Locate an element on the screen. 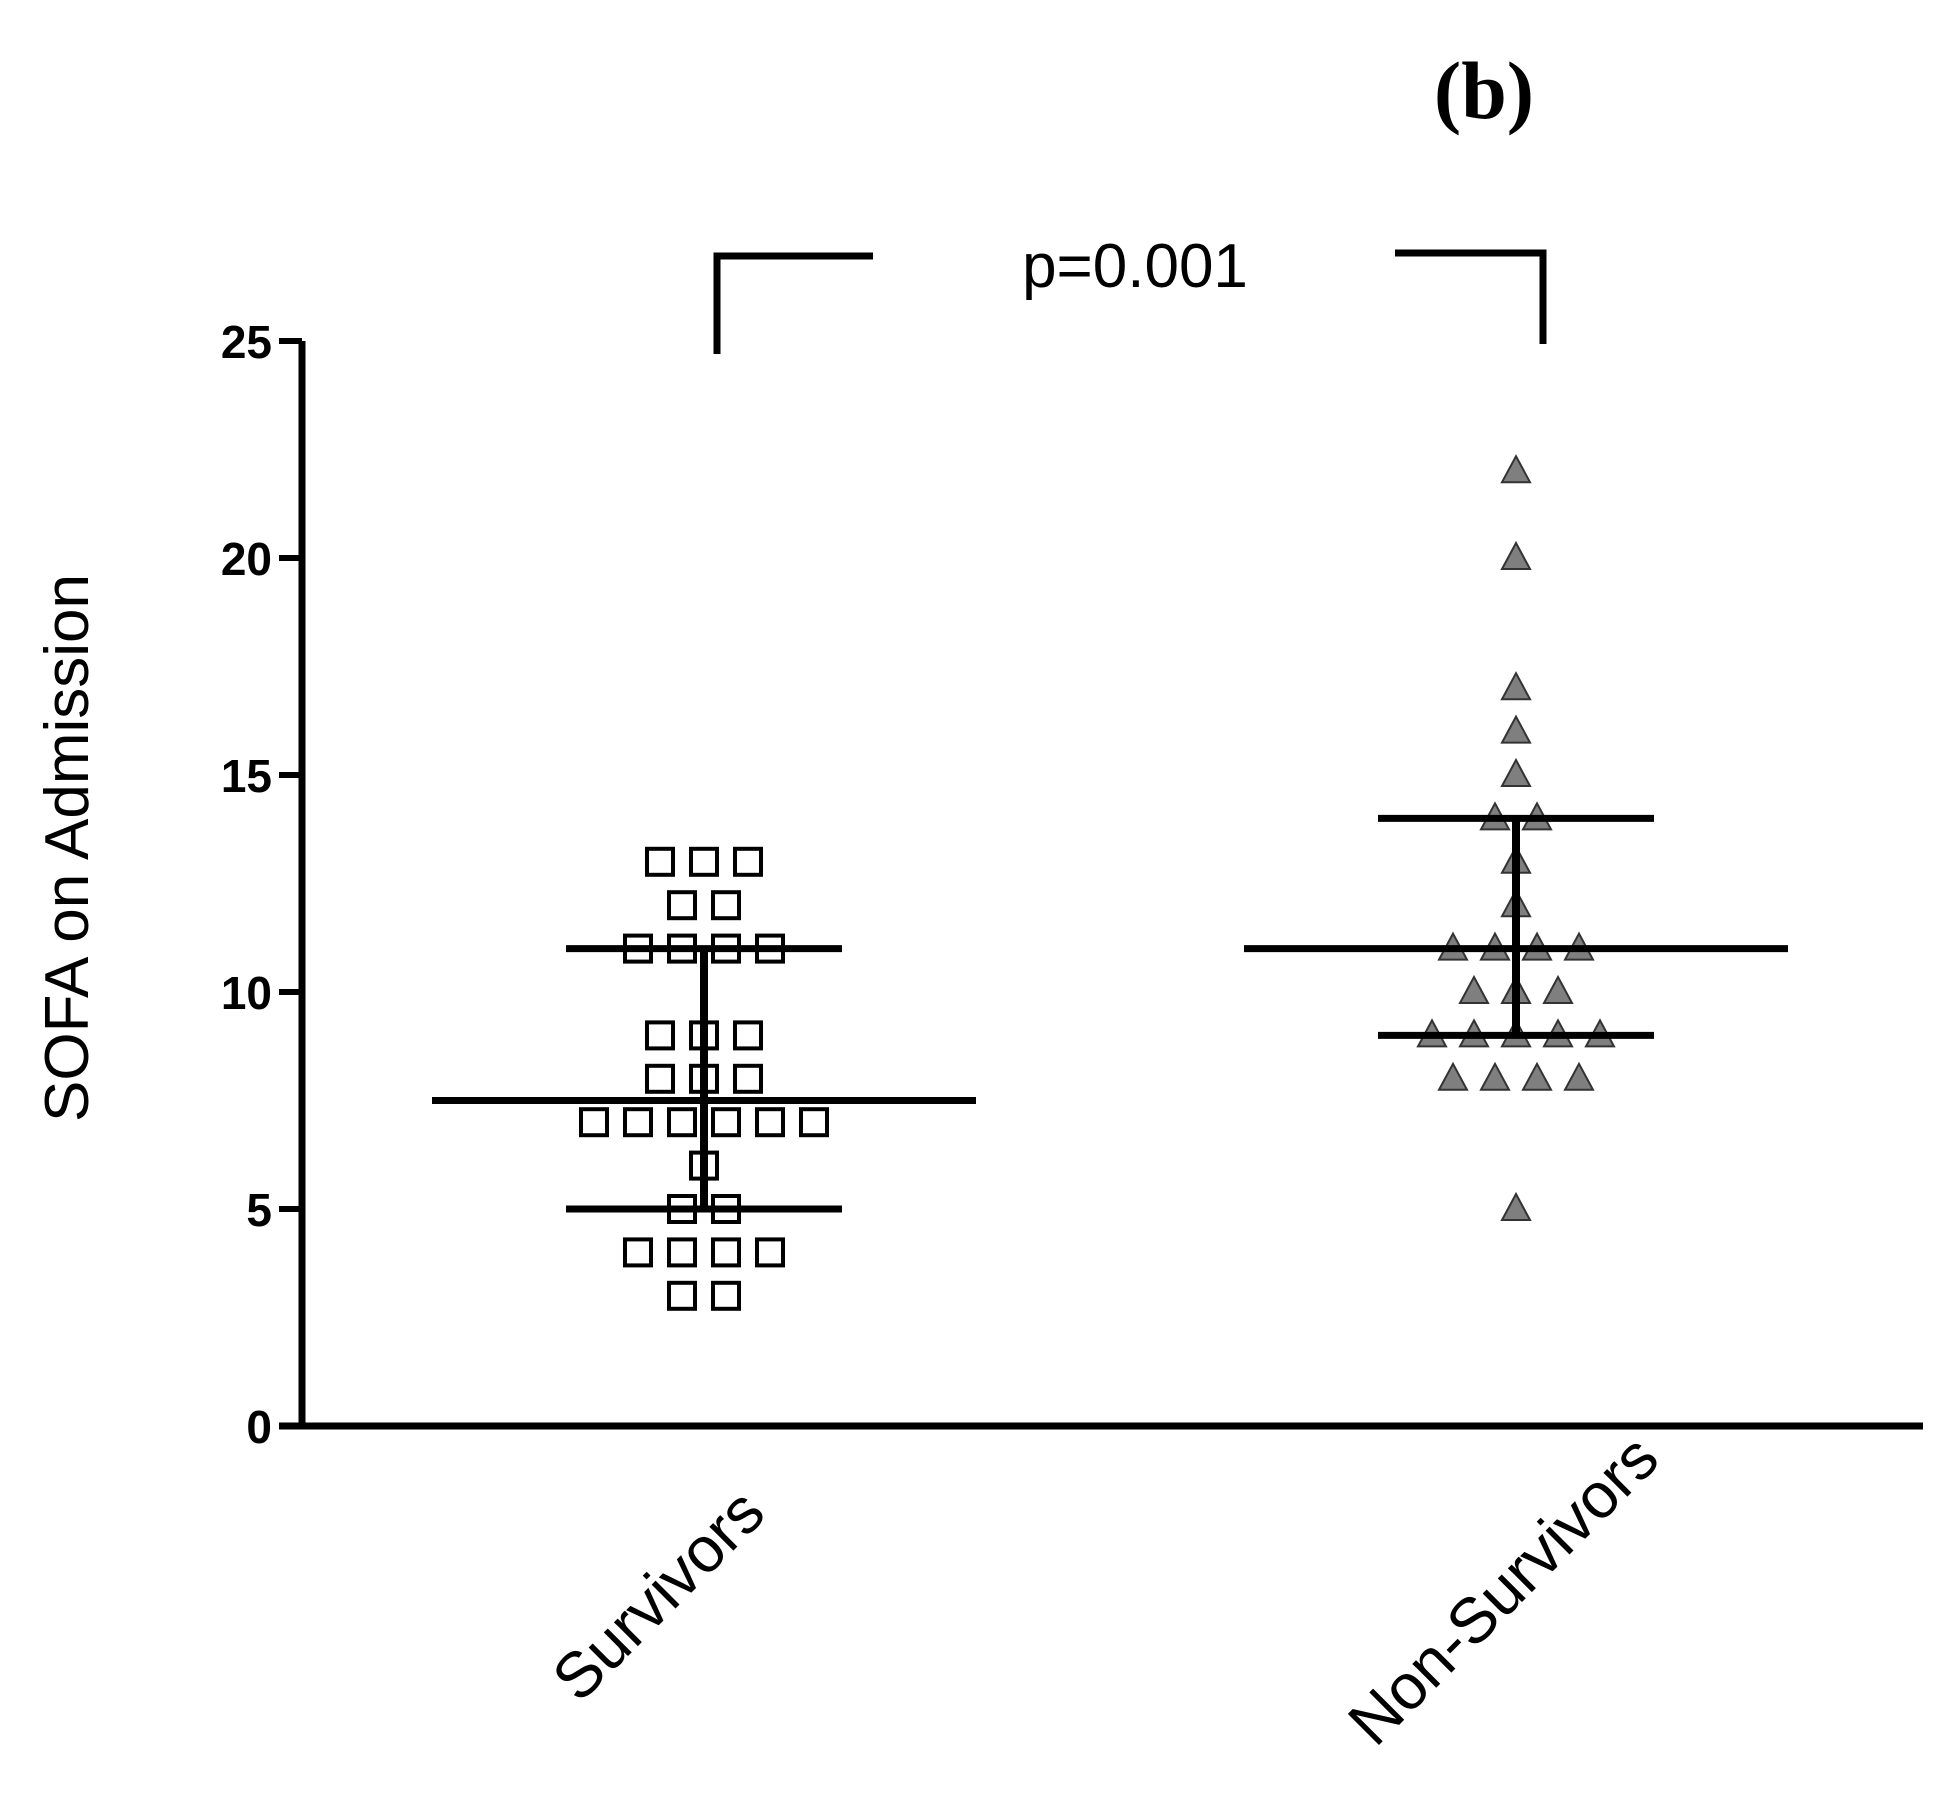 The height and width of the screenshot is (1808, 1950). bracket-right is located at coordinates (1471, 296).